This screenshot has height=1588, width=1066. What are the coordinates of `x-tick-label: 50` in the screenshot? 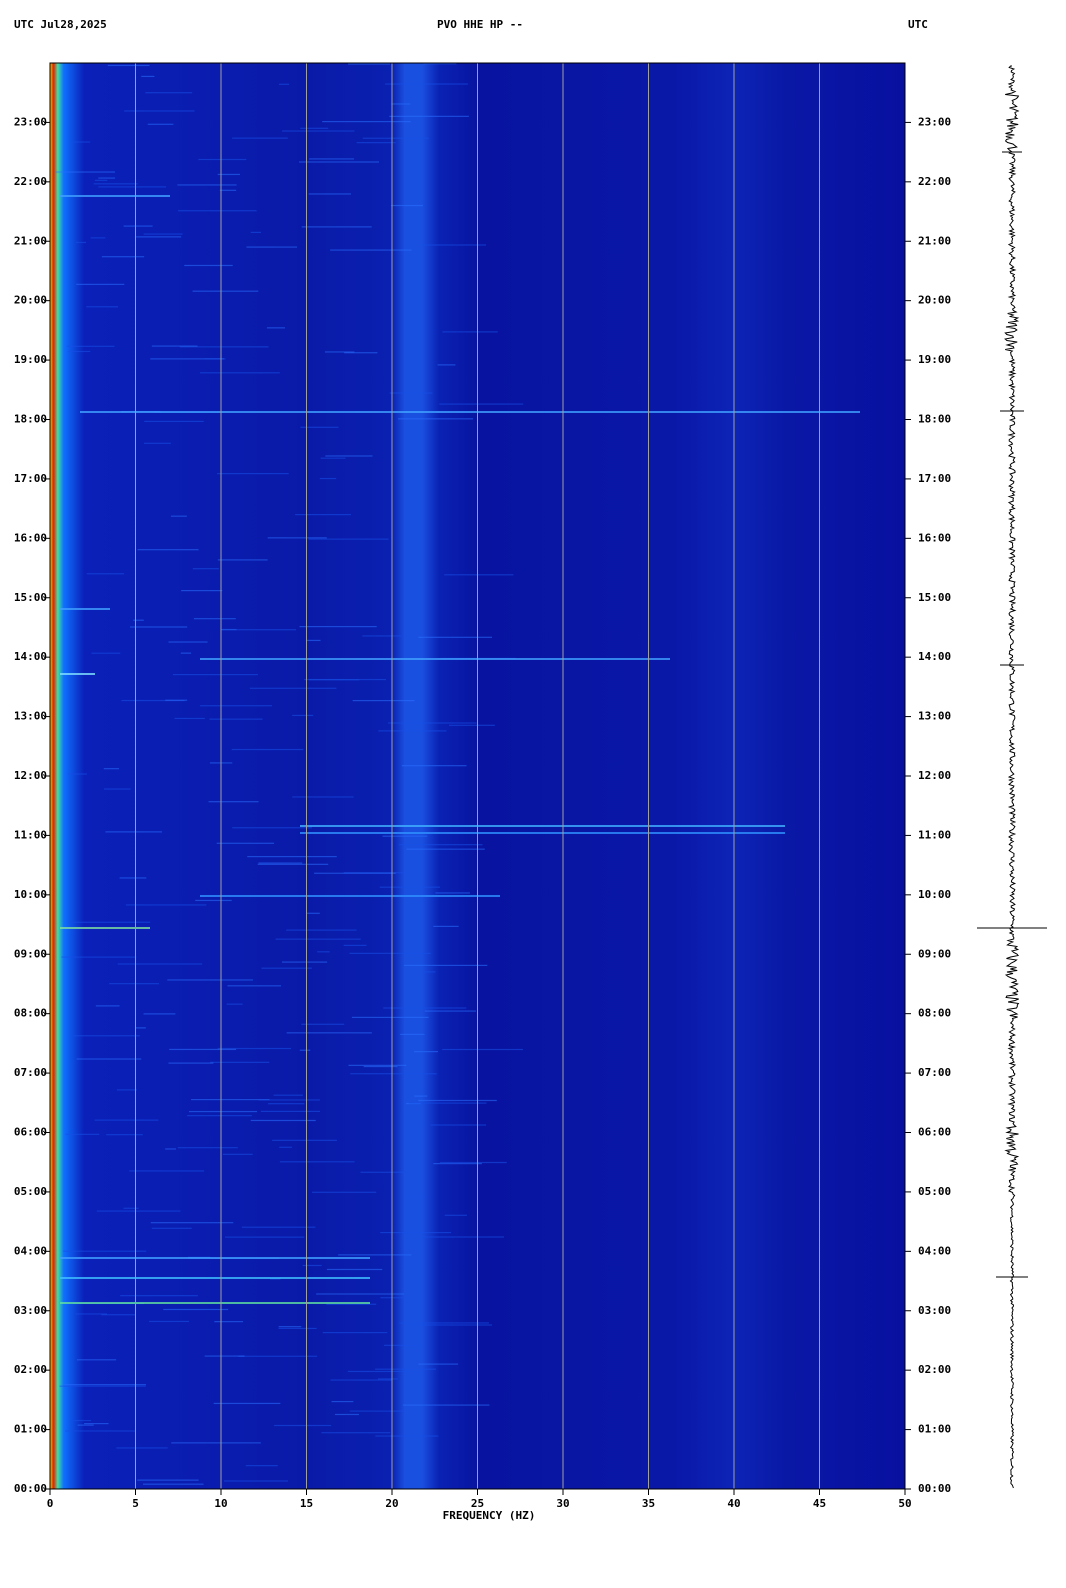 It's located at (904, 1503).